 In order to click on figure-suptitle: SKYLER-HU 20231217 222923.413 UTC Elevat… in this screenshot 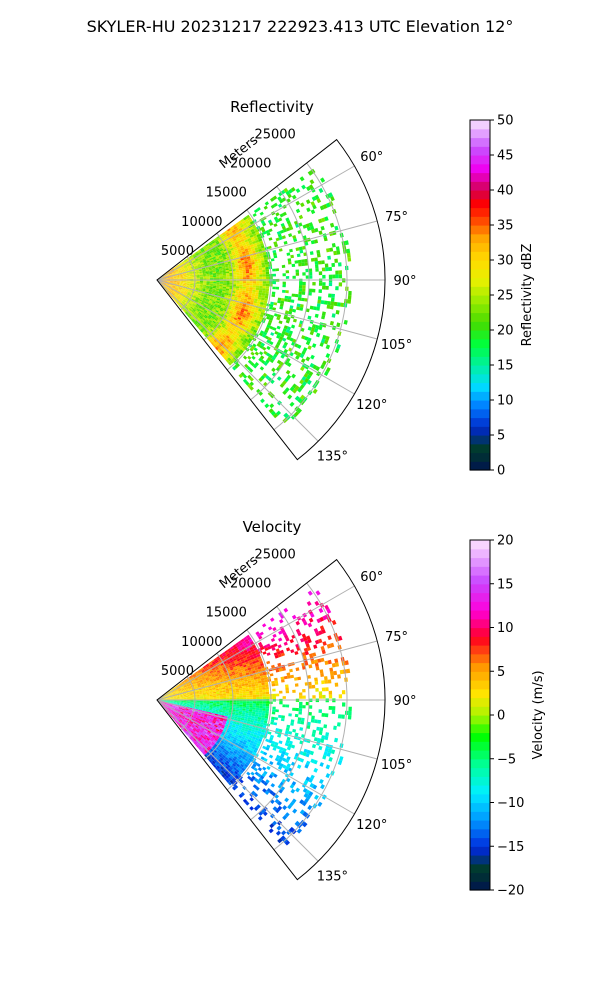, I will do `click(300, 26)`.